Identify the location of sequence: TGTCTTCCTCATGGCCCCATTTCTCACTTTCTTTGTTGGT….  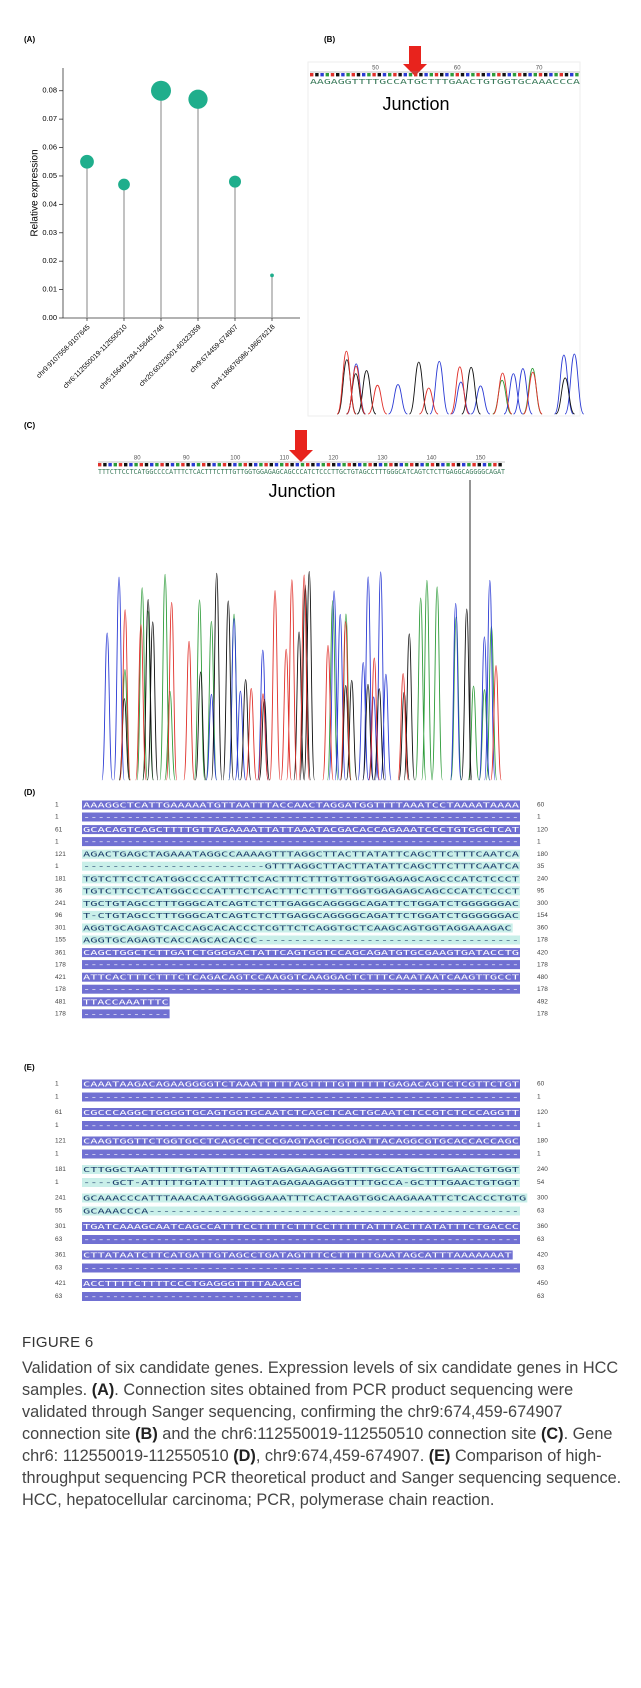
(301, 891).